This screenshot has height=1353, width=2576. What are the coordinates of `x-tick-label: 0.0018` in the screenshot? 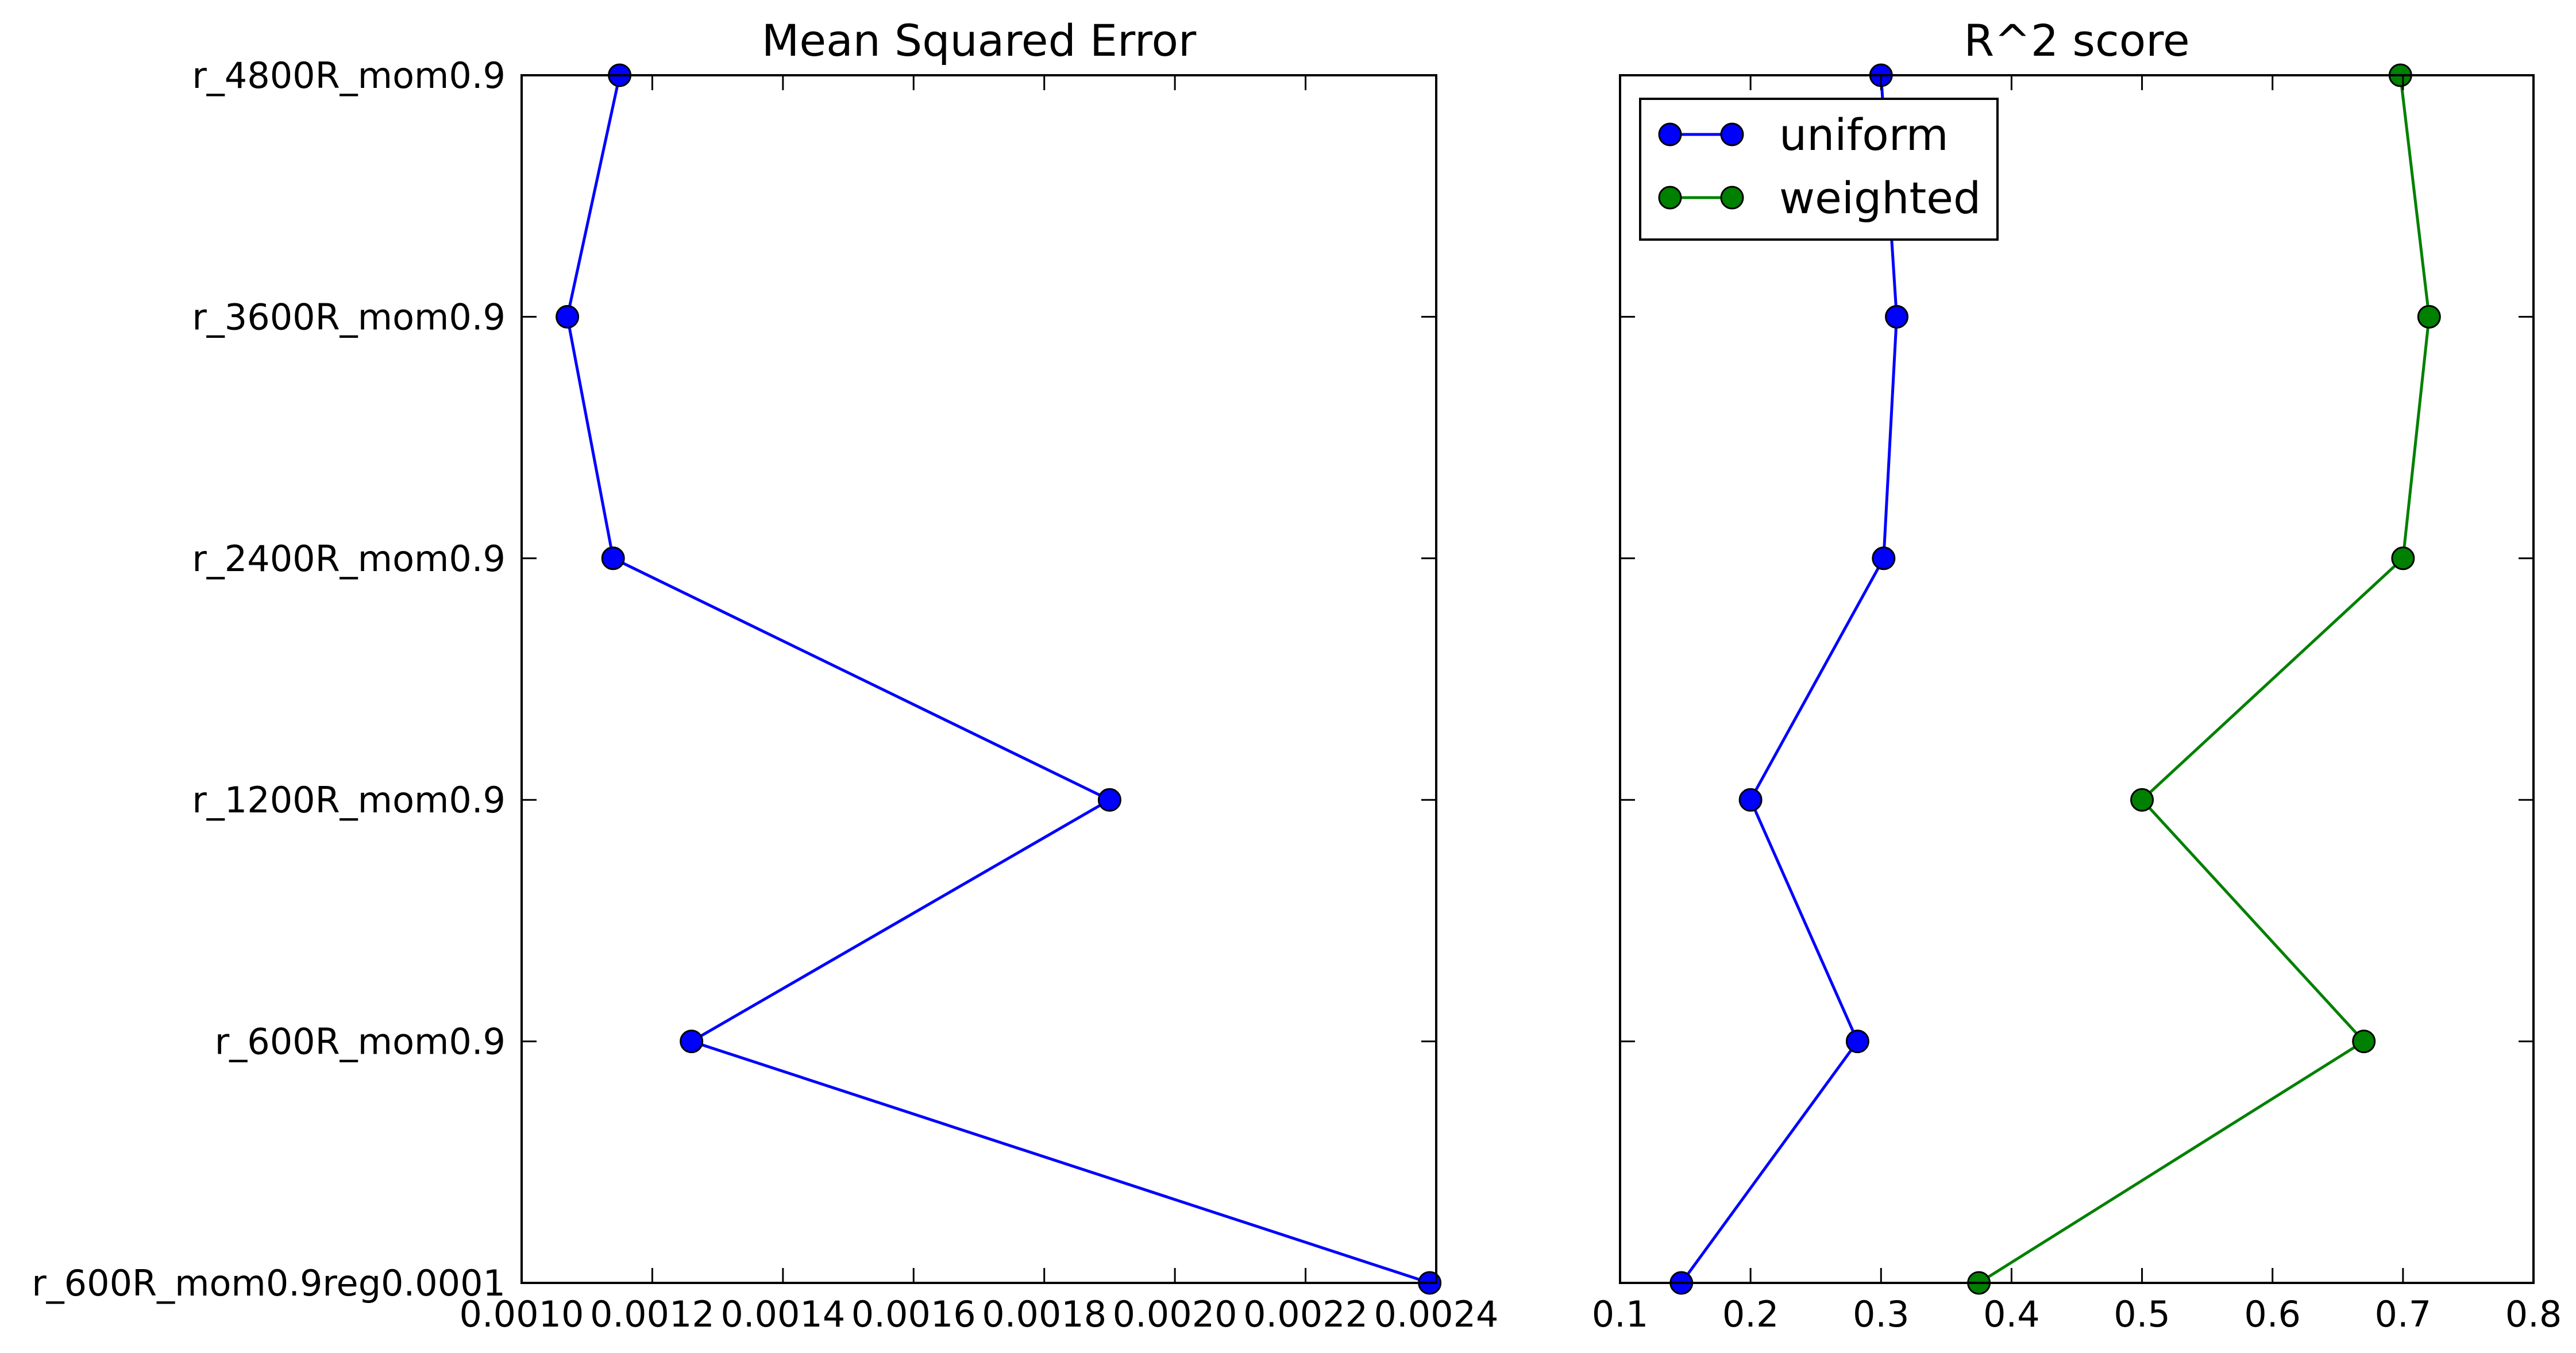 It's located at (1044, 1314).